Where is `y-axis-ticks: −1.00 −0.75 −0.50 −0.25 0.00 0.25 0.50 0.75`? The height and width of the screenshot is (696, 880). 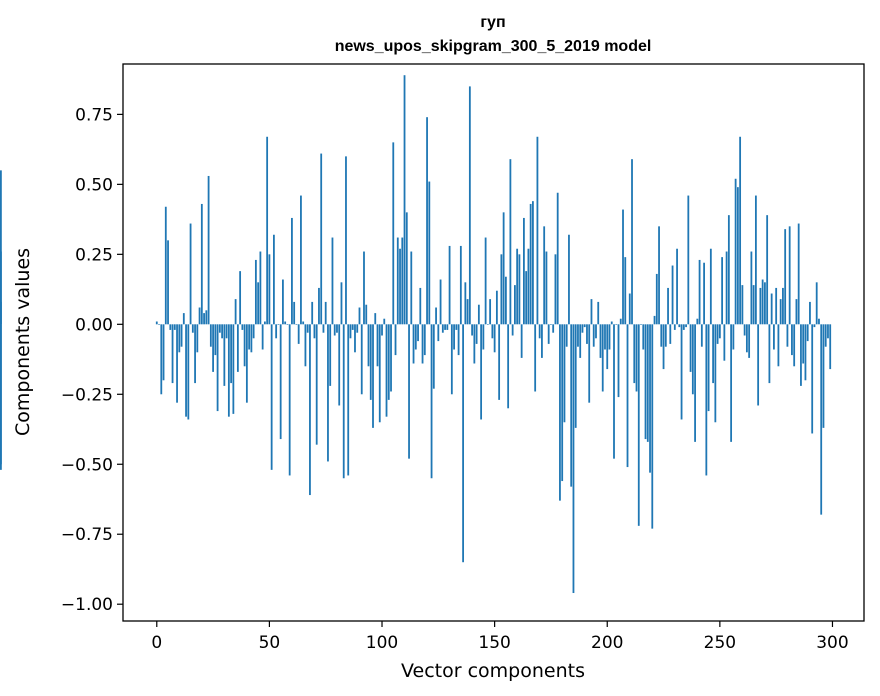 y-axis-ticks: −1.00 −0.75 −0.50 −0.25 0.00 0.25 0.50 0.75 is located at coordinates (92, 360).